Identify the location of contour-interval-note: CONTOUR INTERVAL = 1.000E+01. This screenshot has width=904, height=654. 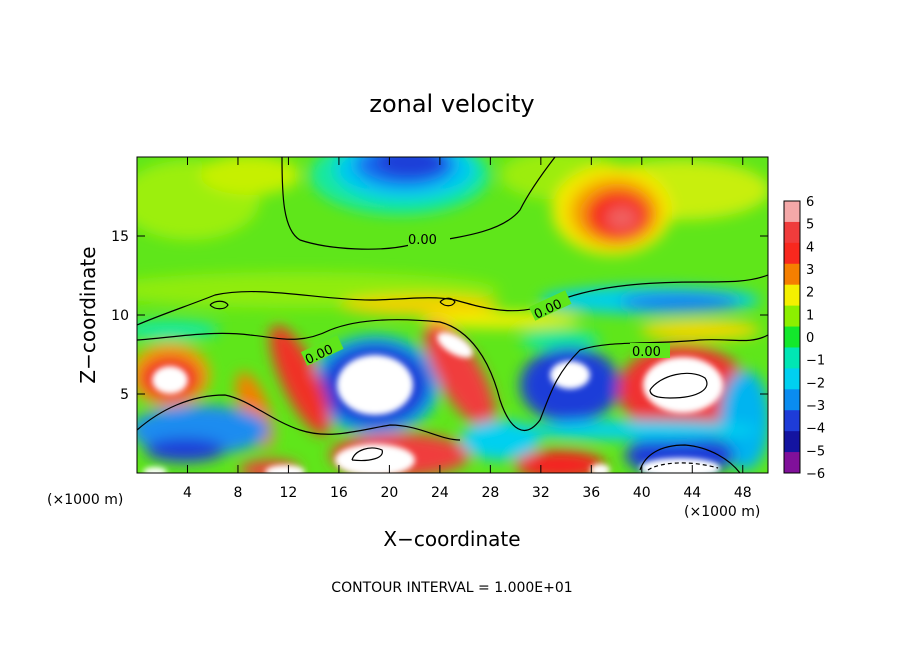
(451, 588).